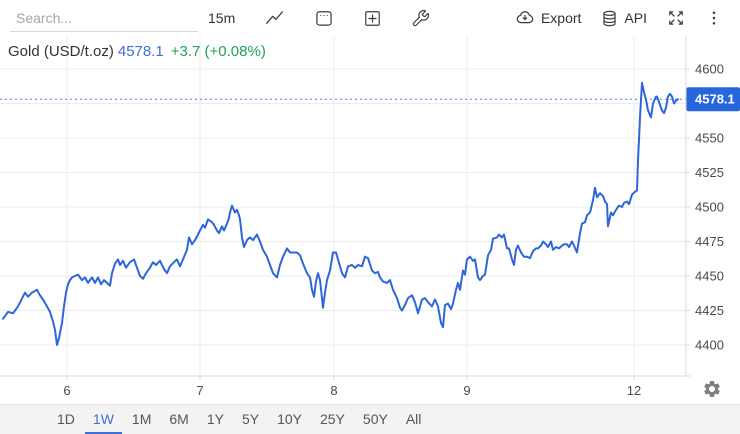  What do you see at coordinates (333, 390) in the screenshot?
I see `x-axis-label: 8` at bounding box center [333, 390].